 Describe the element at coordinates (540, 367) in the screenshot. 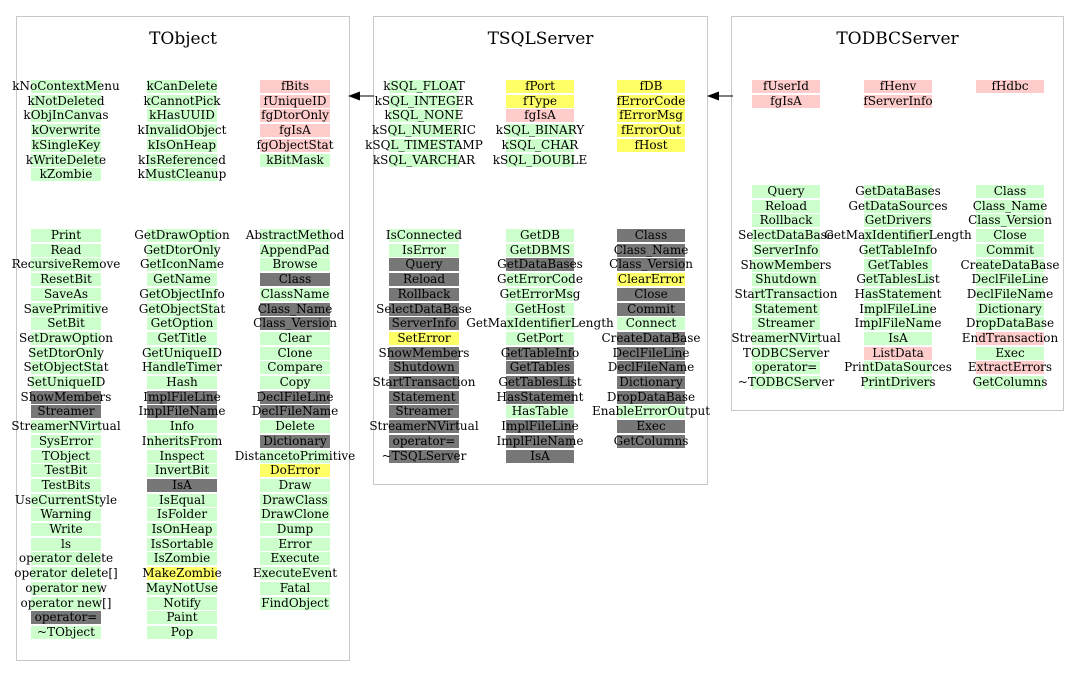

I see `member-label: GetTables` at that location.